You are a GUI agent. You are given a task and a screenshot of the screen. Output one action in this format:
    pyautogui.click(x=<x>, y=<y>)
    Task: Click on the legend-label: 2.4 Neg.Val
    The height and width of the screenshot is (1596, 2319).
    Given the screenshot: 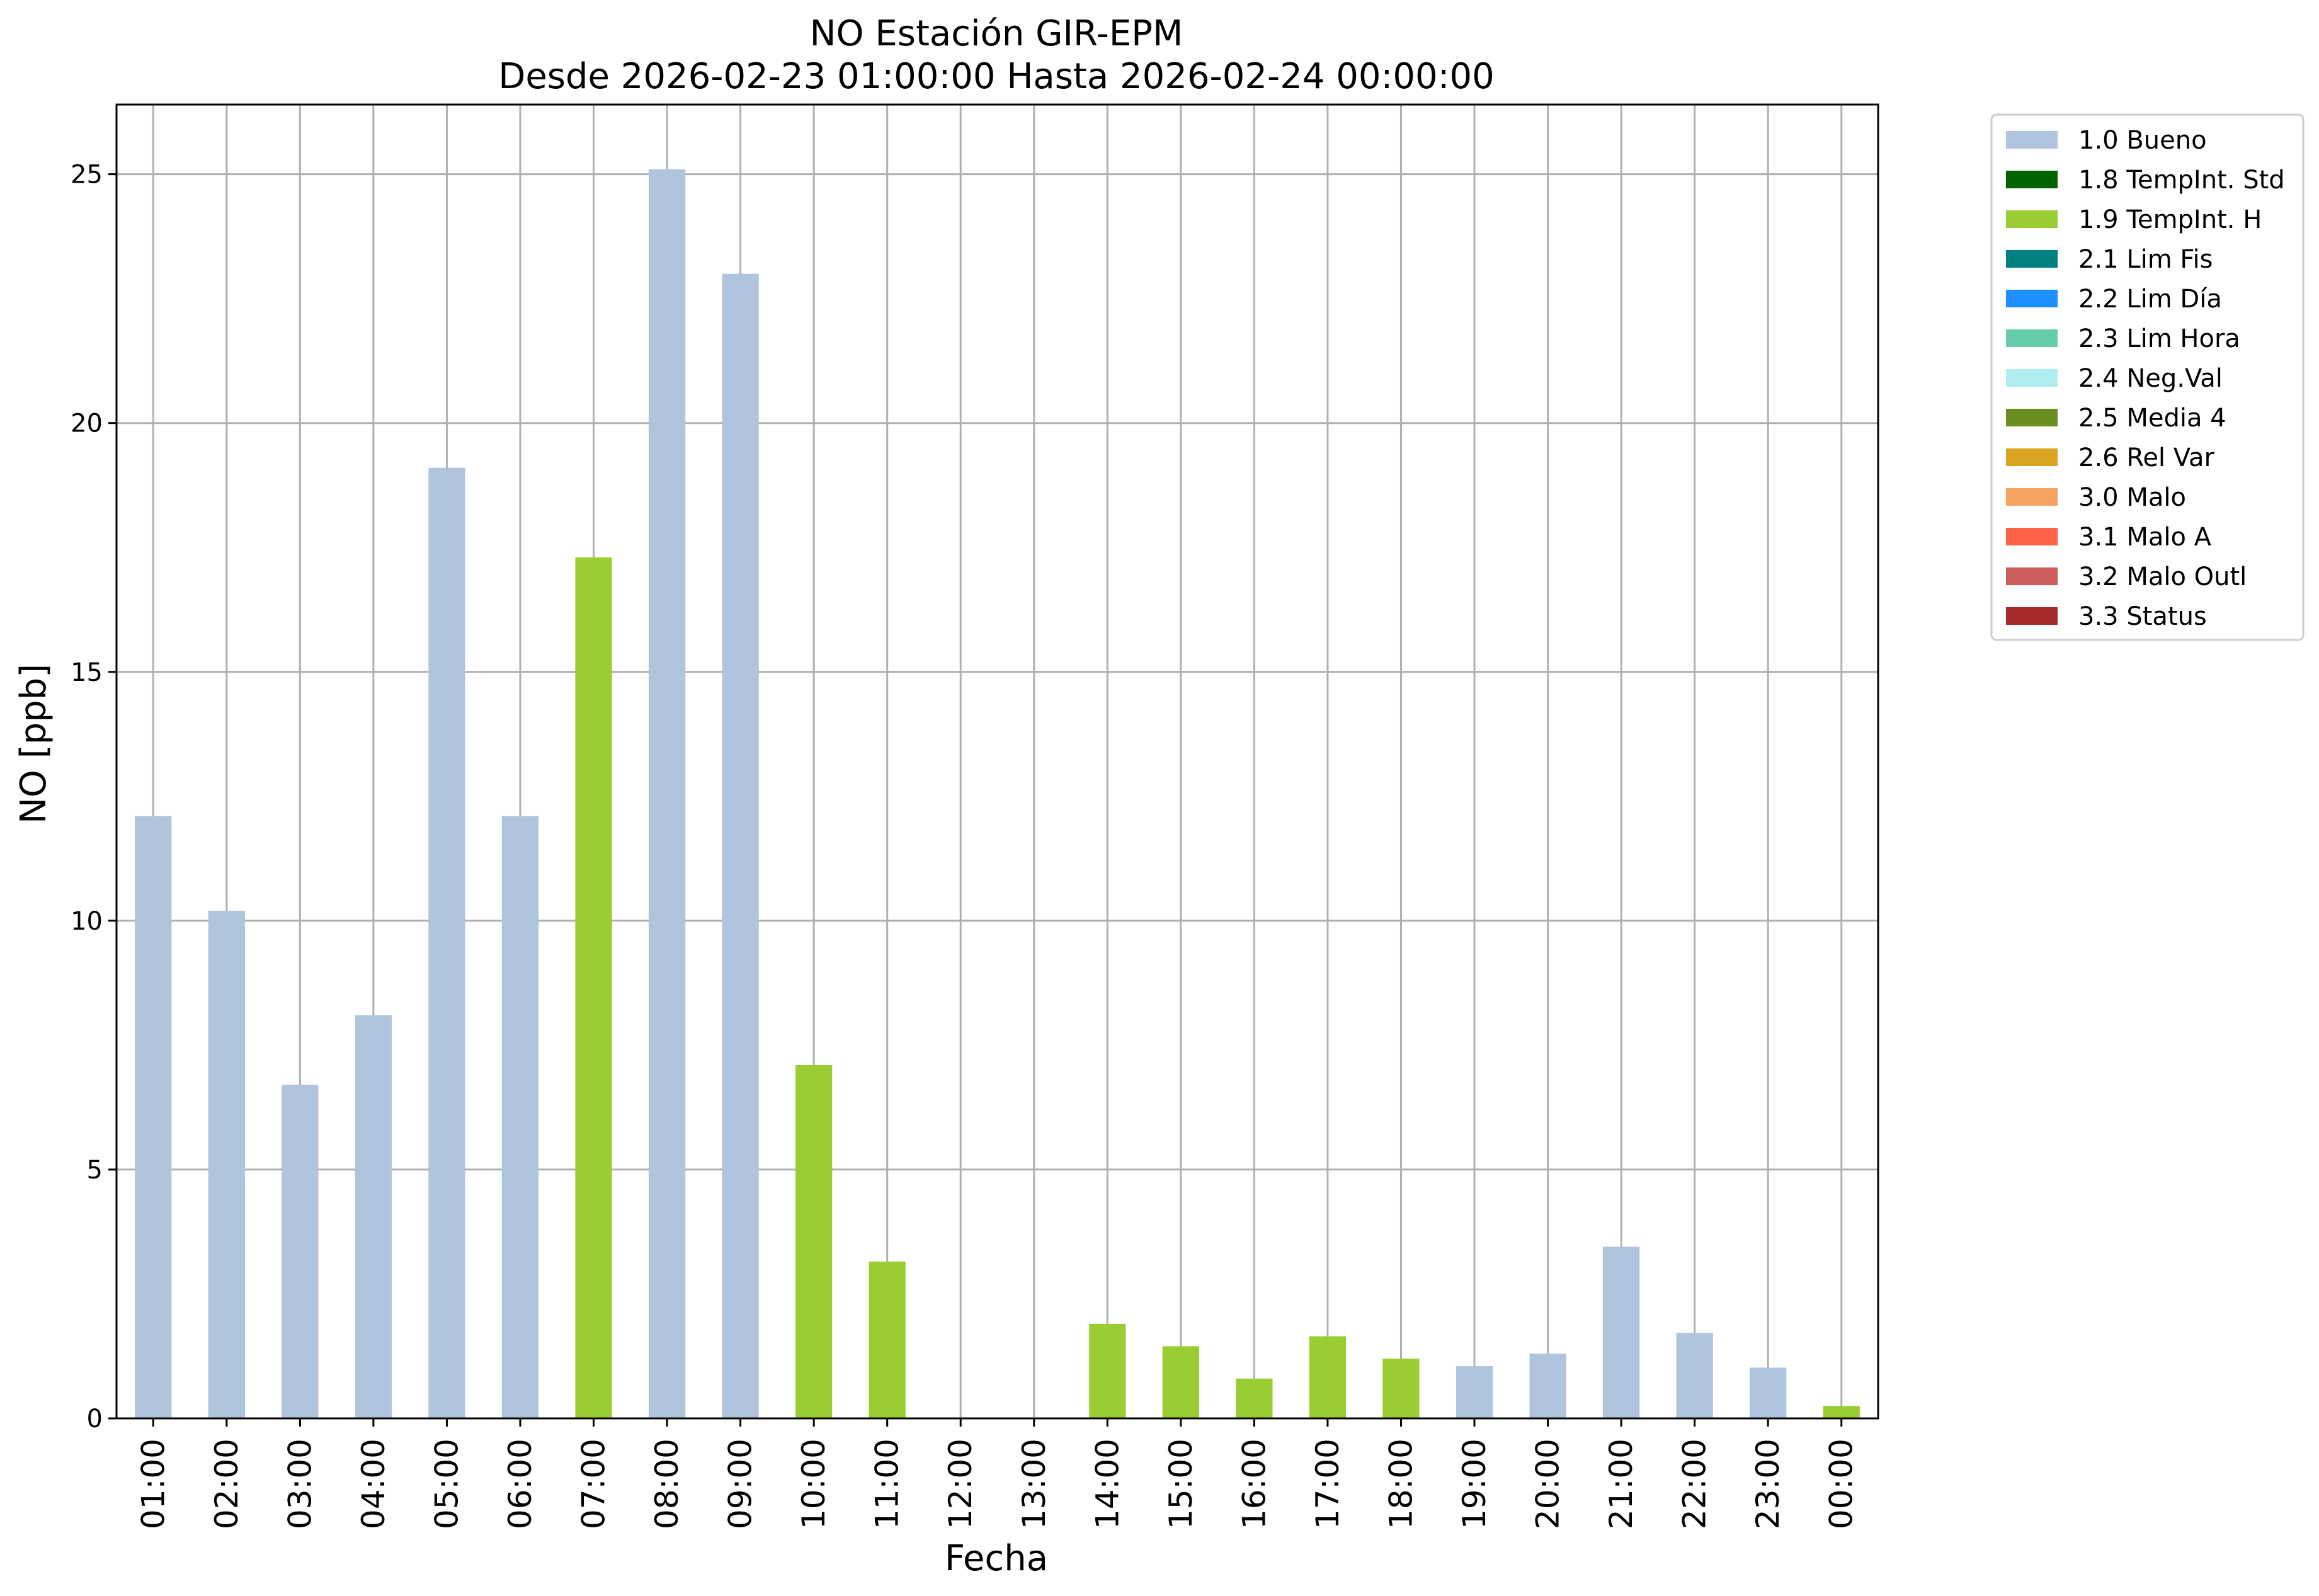 What is the action you would take?
    pyautogui.click(x=2150, y=378)
    